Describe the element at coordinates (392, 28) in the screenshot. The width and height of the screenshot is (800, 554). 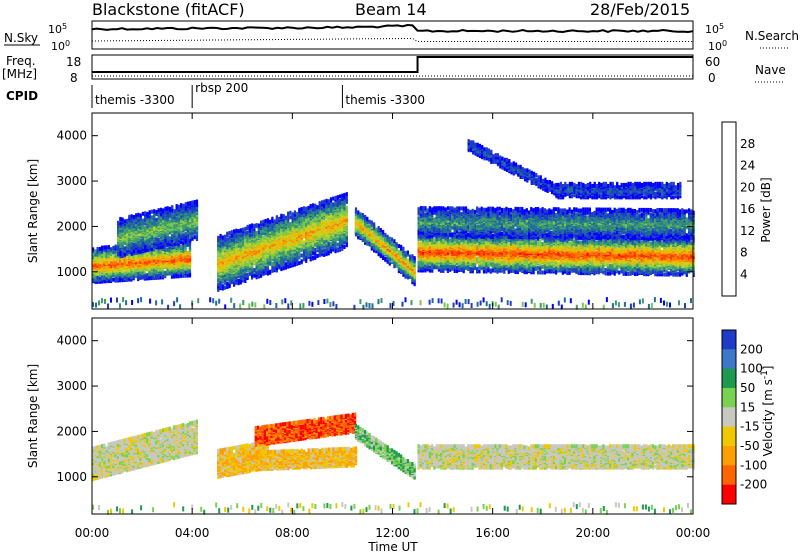
I see `nsky-trace` at that location.